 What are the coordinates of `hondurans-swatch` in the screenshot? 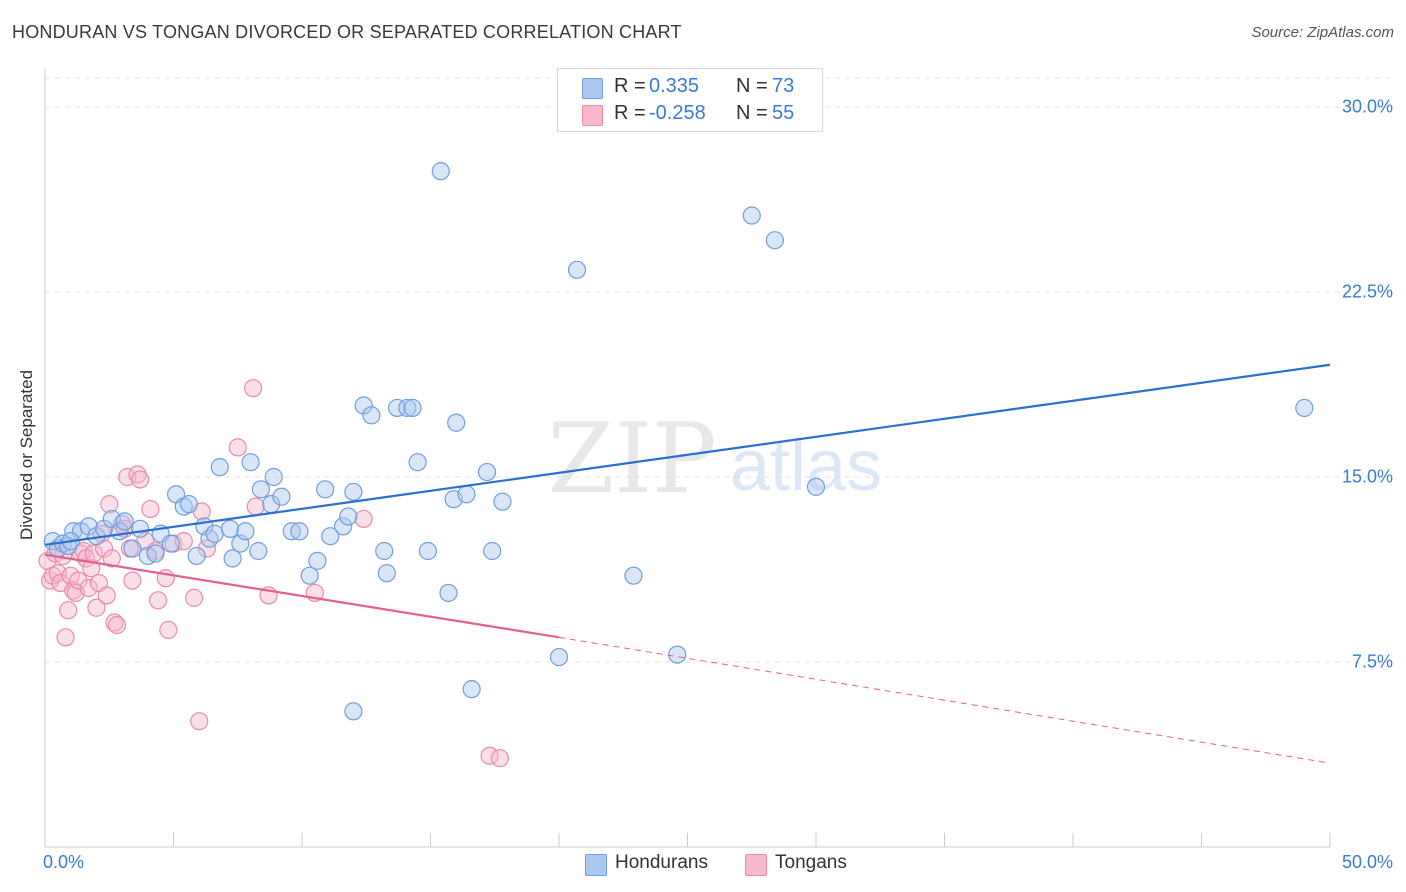 It's located at (592, 88).